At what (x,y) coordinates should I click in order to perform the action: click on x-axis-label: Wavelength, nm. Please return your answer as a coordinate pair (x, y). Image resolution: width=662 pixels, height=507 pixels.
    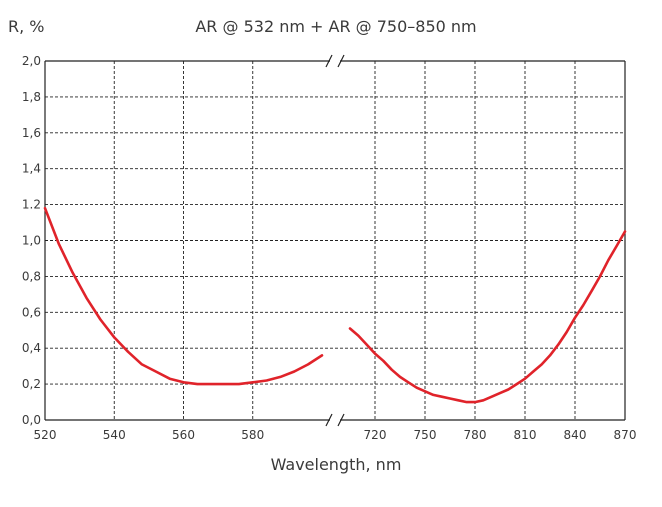
    Looking at the image, I should click on (336, 464).